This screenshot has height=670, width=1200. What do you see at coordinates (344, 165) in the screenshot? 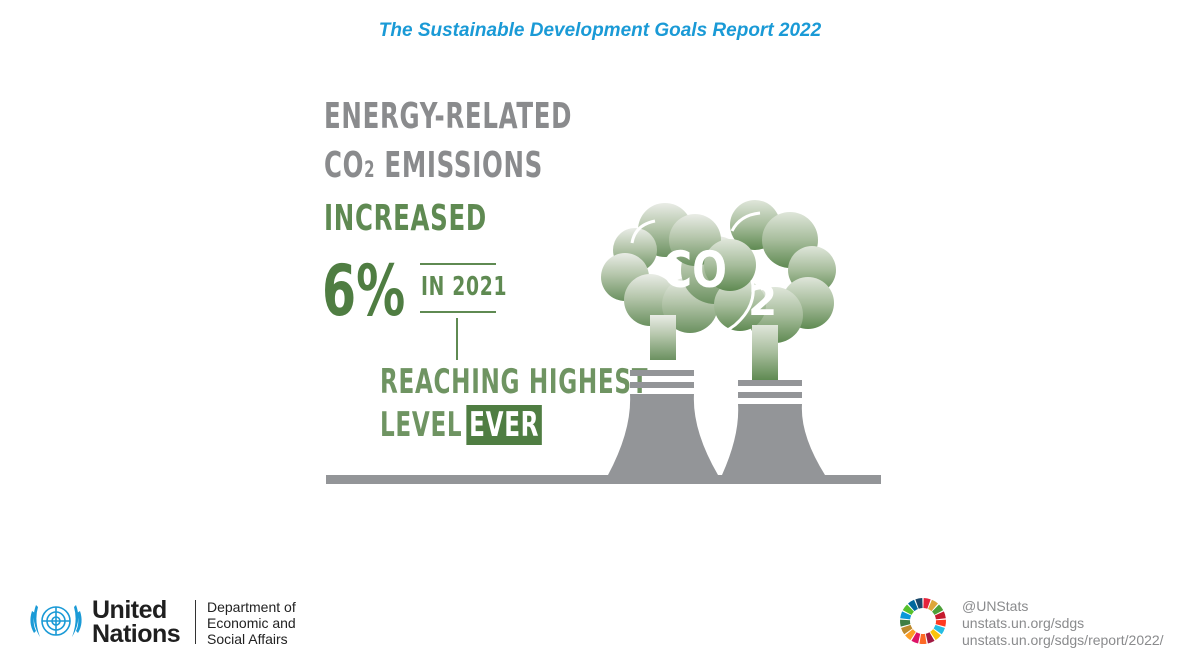
I see `co-text: CO` at bounding box center [344, 165].